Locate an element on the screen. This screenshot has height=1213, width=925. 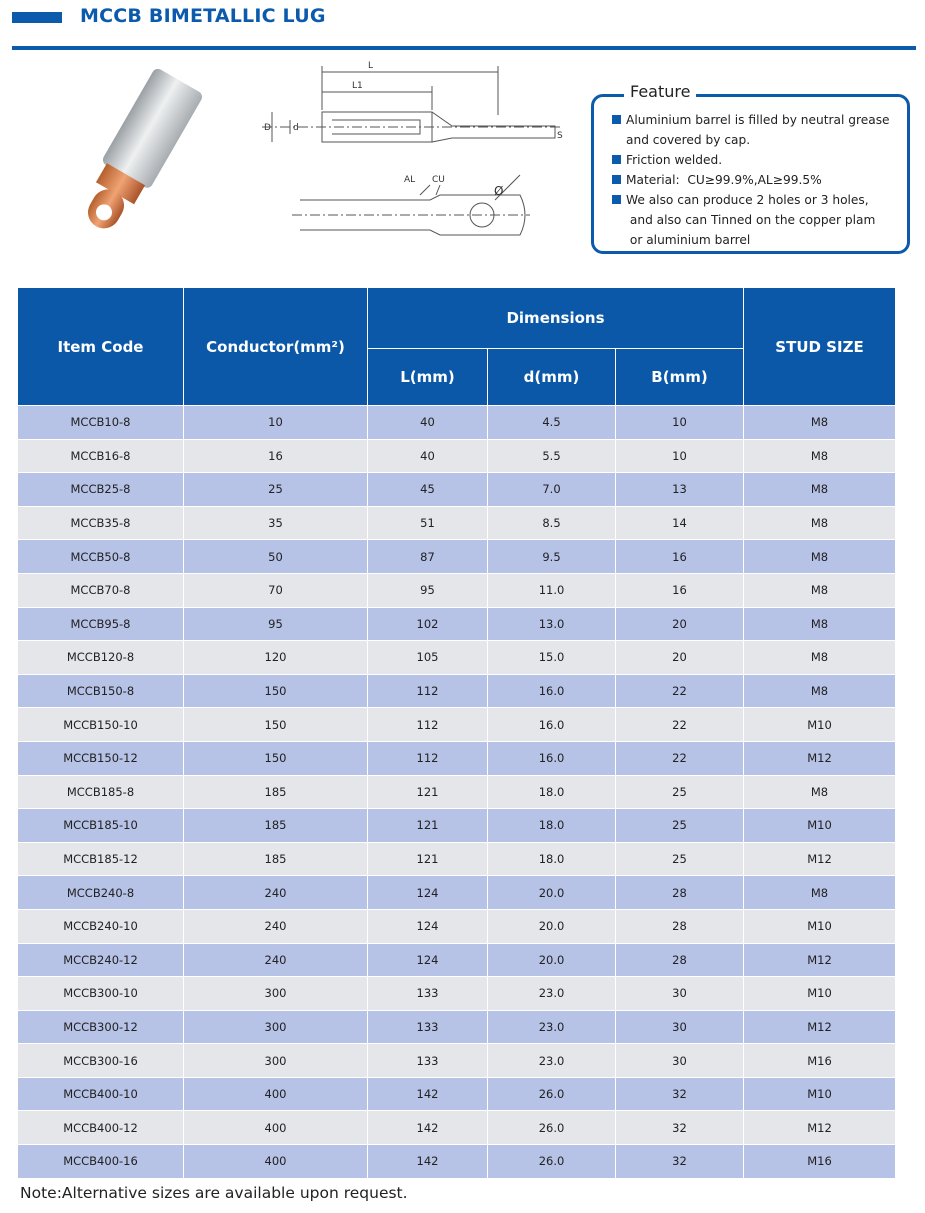
table-row: MCCB185-8 185 121 18.0 25 M8 is located at coordinates (456, 792).